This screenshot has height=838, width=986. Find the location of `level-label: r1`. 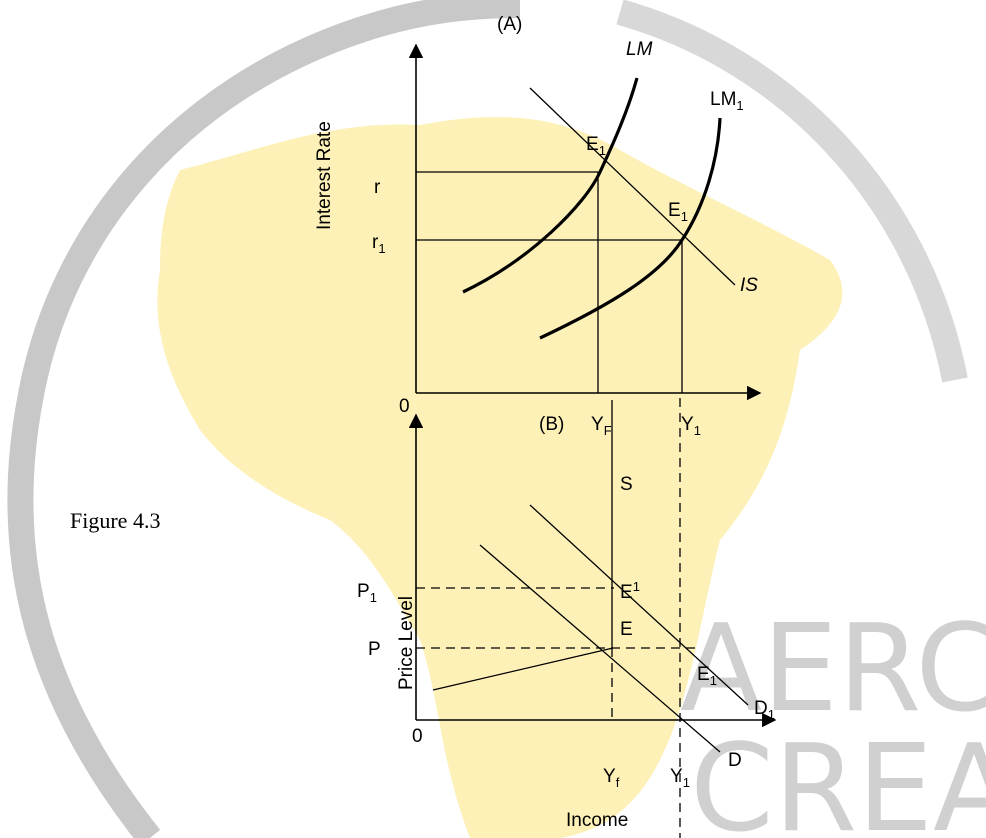

level-label: r1 is located at coordinates (379, 244).